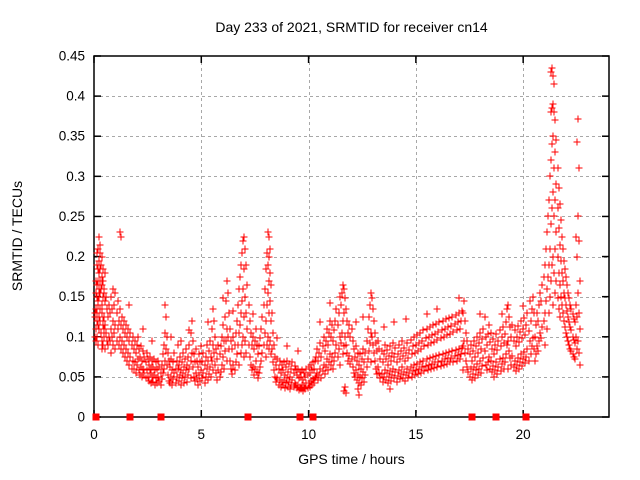 The image size is (640, 480). What do you see at coordinates (81, 417) in the screenshot?
I see `y-tick-label: 0` at bounding box center [81, 417].